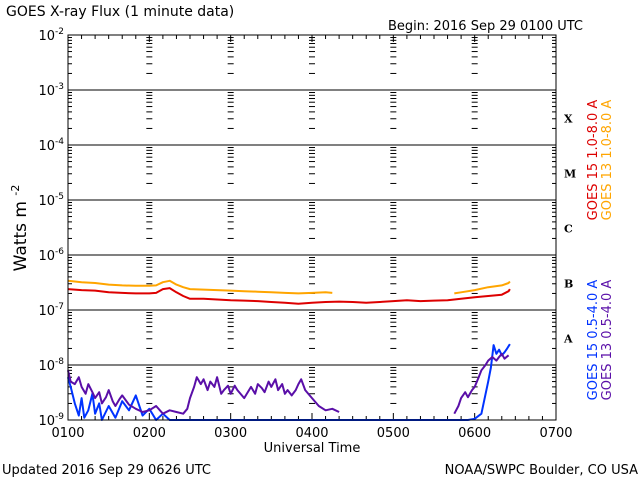 Image resolution: width=640 pixels, height=480 pixels. What do you see at coordinates (393, 433) in the screenshot?
I see `x-tick-label: 0500` at bounding box center [393, 433].